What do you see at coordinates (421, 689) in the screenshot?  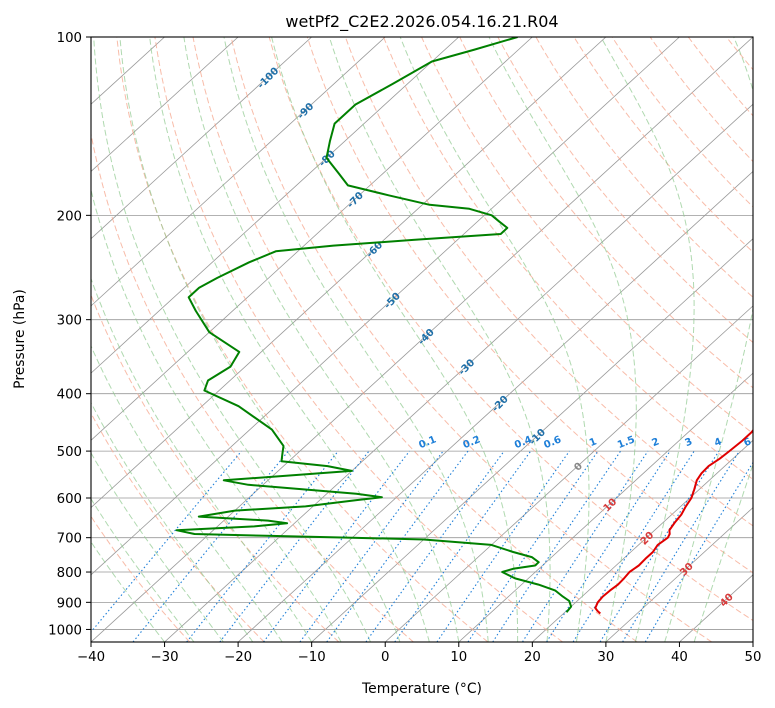 I see `x-axis-label: Temperature (°C)` at bounding box center [421, 689].